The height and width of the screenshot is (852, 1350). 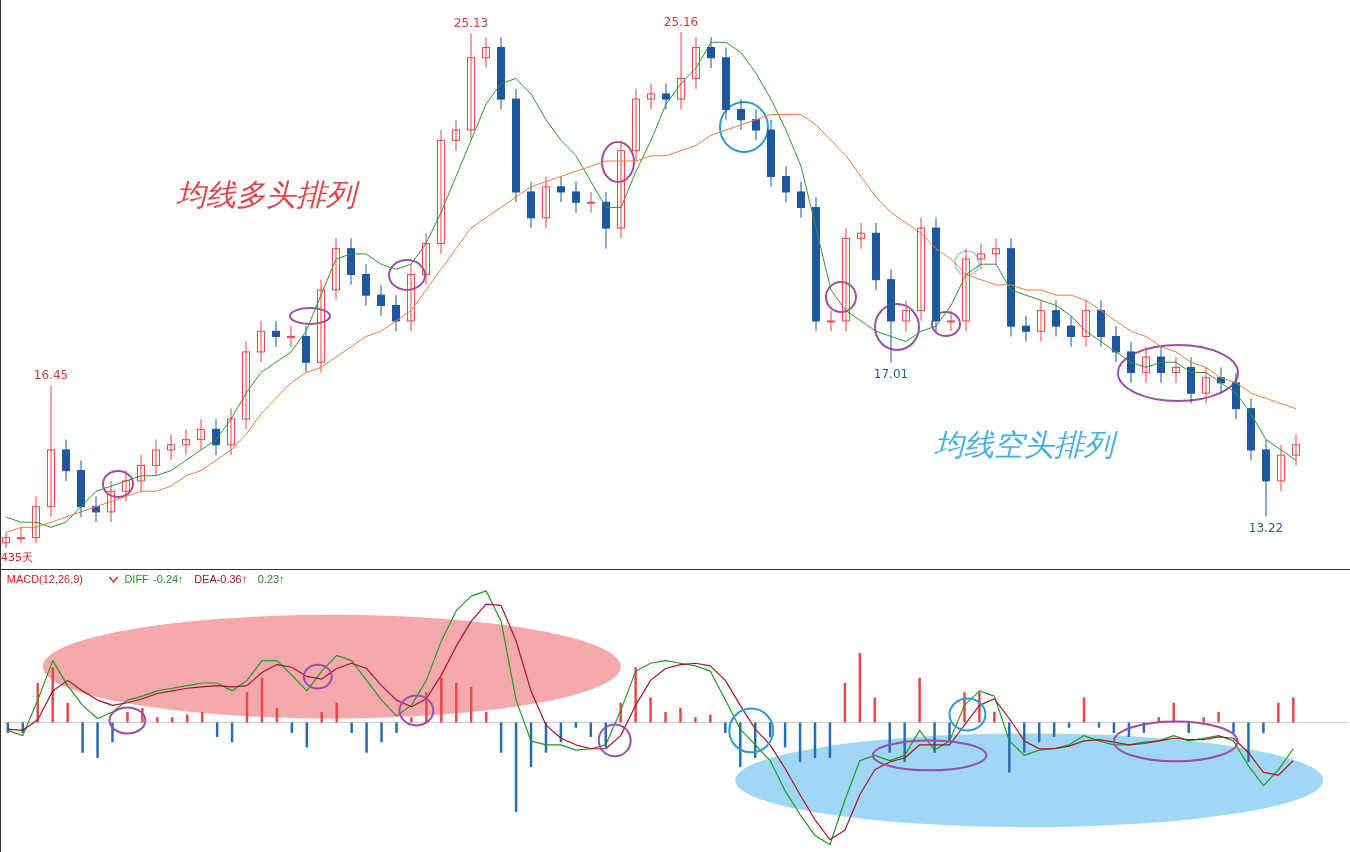 What do you see at coordinates (1026, 444) in the screenshot?
I see `annotation: 均线空头排列` at bounding box center [1026, 444].